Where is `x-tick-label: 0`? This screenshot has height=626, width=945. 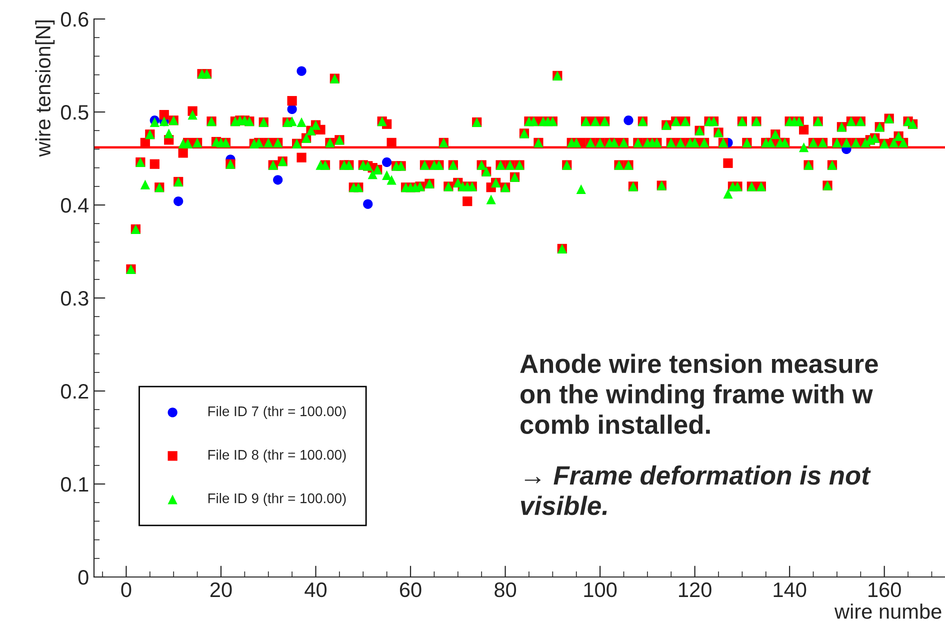
x-tick-label: 0 is located at coordinates (126, 590).